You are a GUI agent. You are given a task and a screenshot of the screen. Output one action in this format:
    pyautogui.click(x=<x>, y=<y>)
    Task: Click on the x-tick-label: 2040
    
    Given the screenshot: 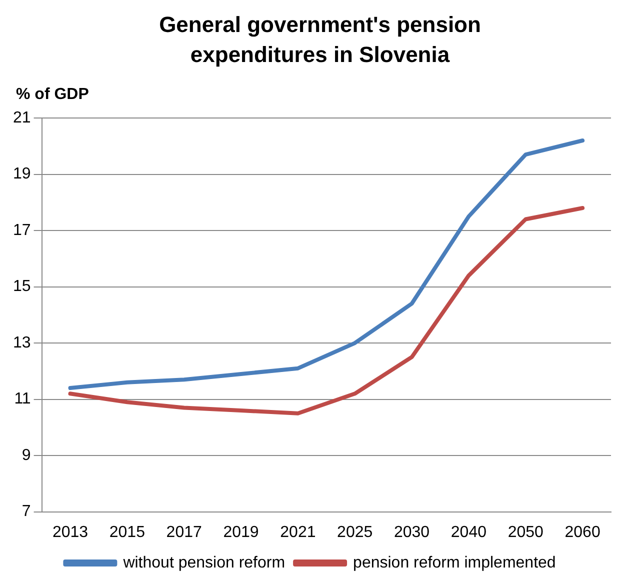 What is the action you would take?
    pyautogui.click(x=468, y=532)
    